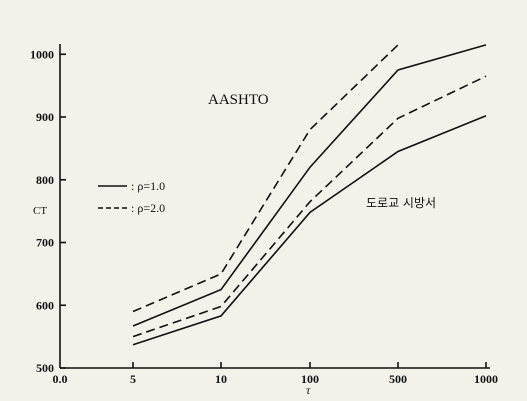  What do you see at coordinates (131, 197) in the screenshot?
I see `legend: : ρ=1.0 : ρ=2.0` at bounding box center [131, 197].